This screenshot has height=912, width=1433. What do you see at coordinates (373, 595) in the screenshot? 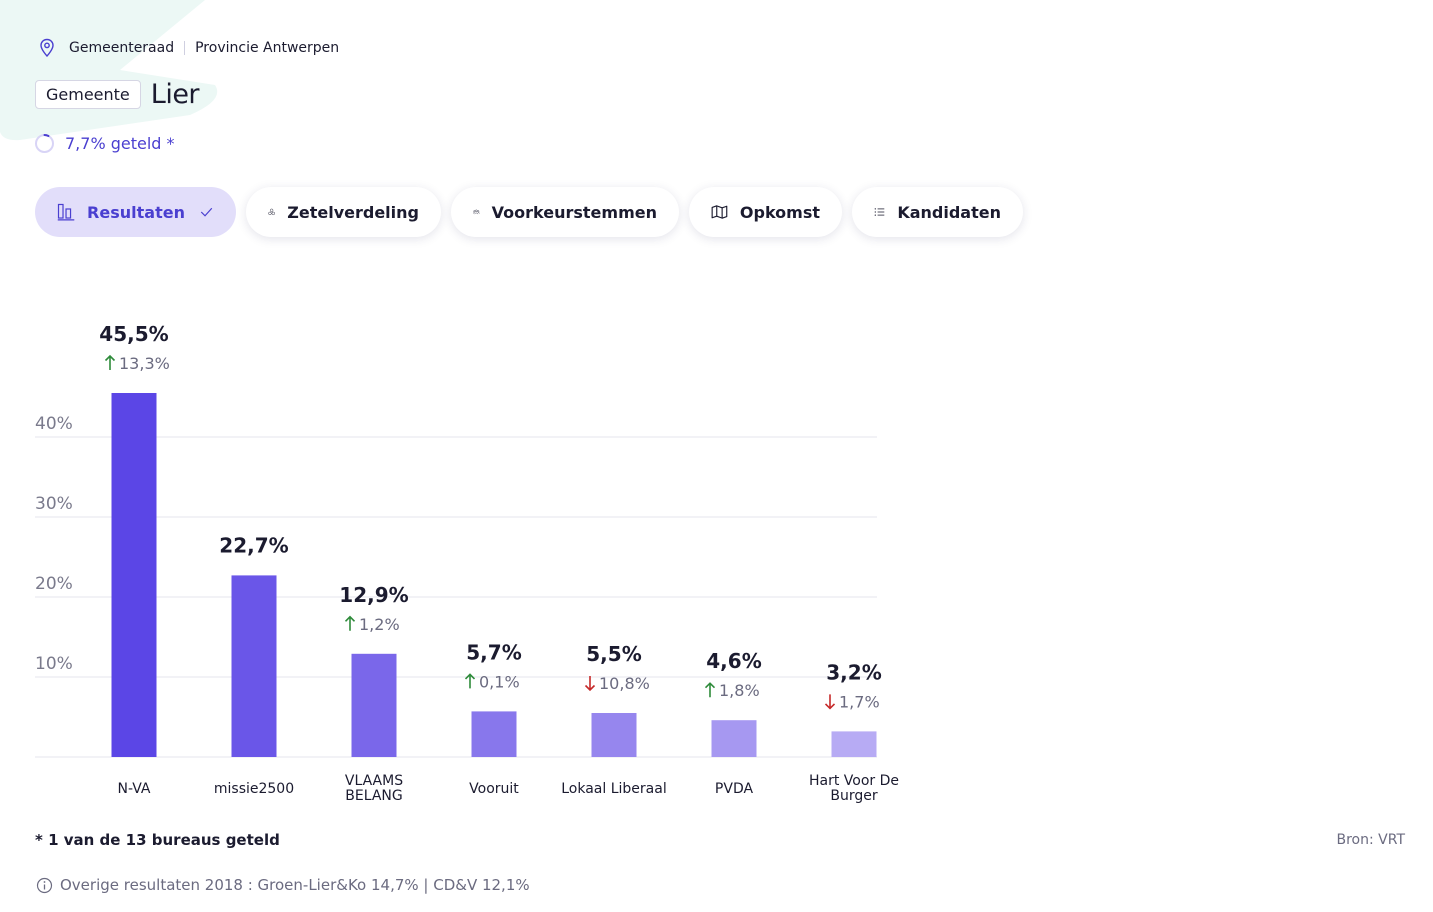
I see `bar-value-label: 12,9%` at bounding box center [373, 595].